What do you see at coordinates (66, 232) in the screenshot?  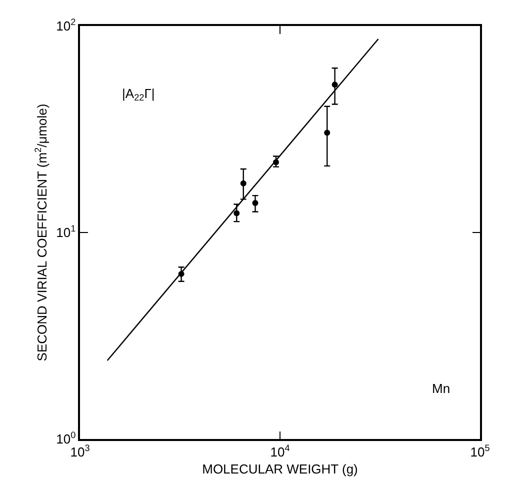 I see `y-tick-label: 10$^{1}$` at bounding box center [66, 232].